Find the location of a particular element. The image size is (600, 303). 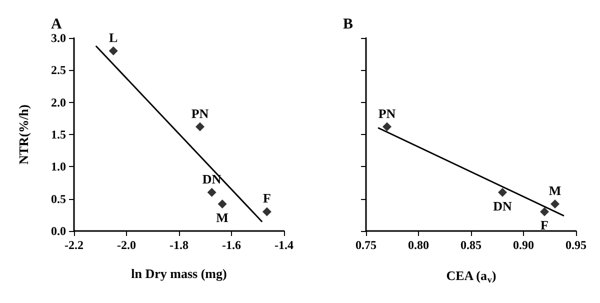

x-tick-label: -1.6 is located at coordinates (231, 245).